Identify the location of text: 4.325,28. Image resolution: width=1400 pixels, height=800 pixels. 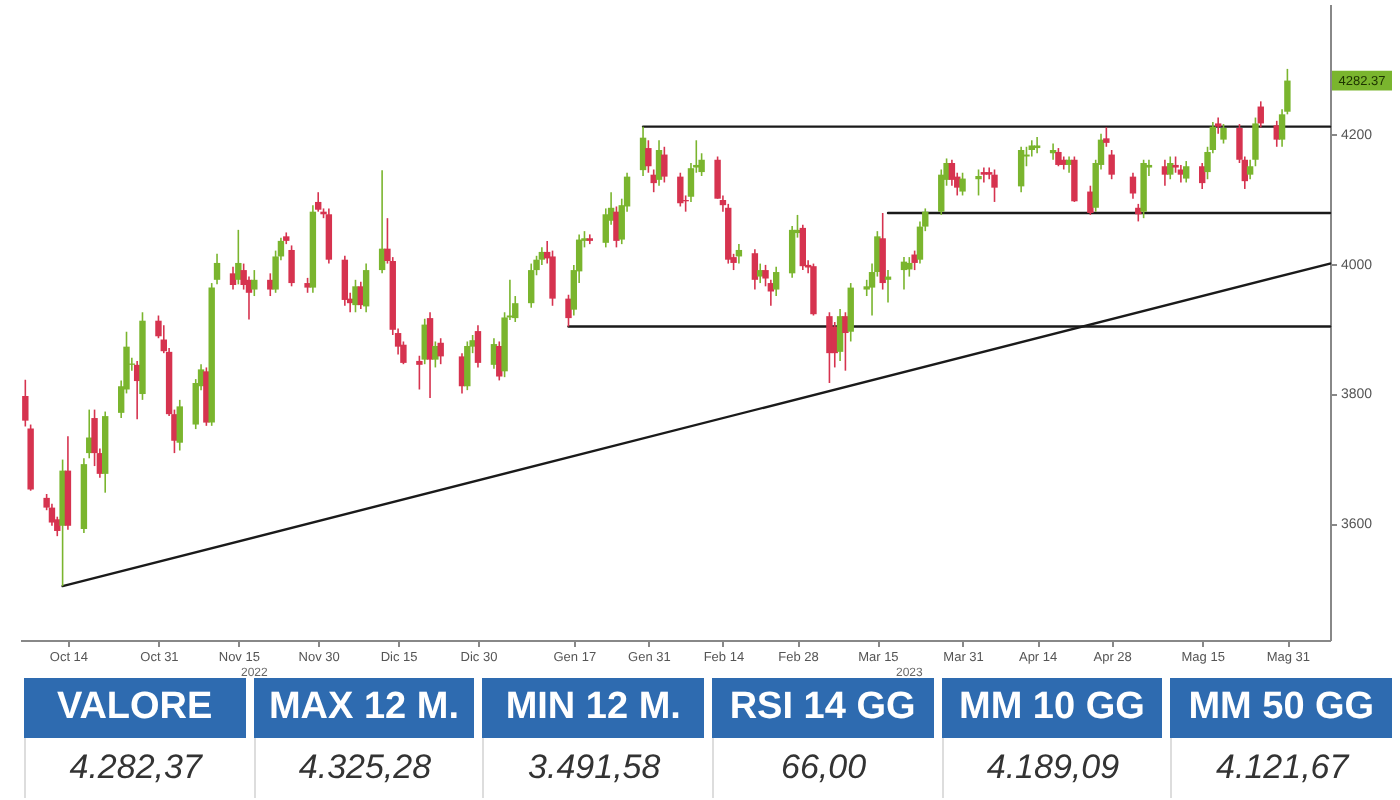
(364, 768).